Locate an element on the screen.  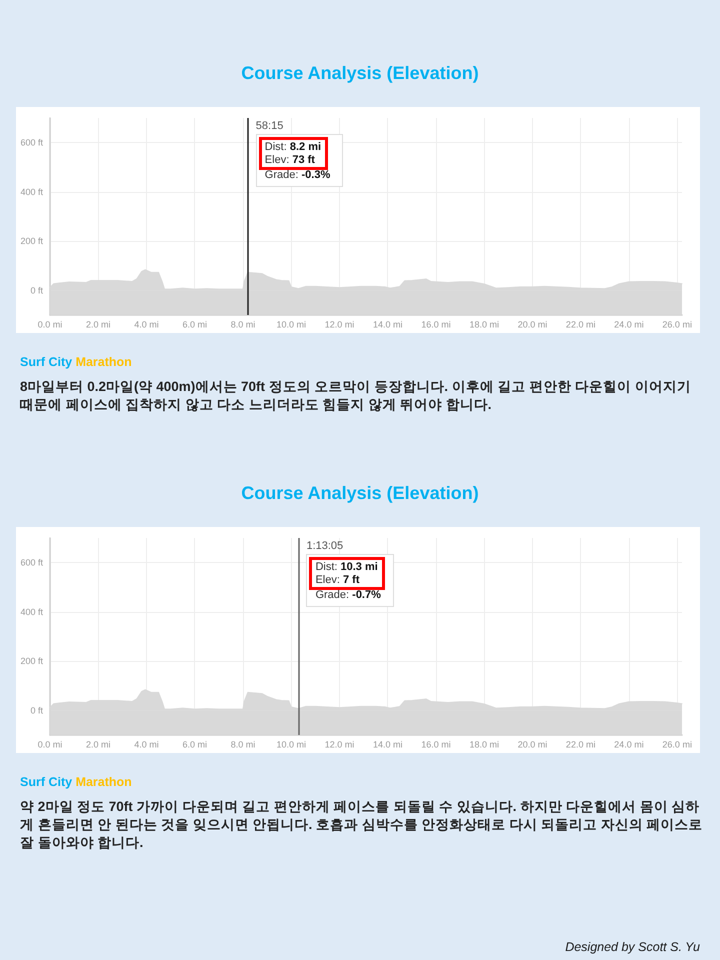
text: 8마일부터 0.2마일(약 400m)에서는 70ft 정도의 오르막이 등장합니다. 이후에 길고 편안한 다운힐이 이어지기 때문에 페이스에 집착하지 않고 다소 느리더라도 힘들지 않게 뛰어야 합니다. is located at coordinates (356, 396).